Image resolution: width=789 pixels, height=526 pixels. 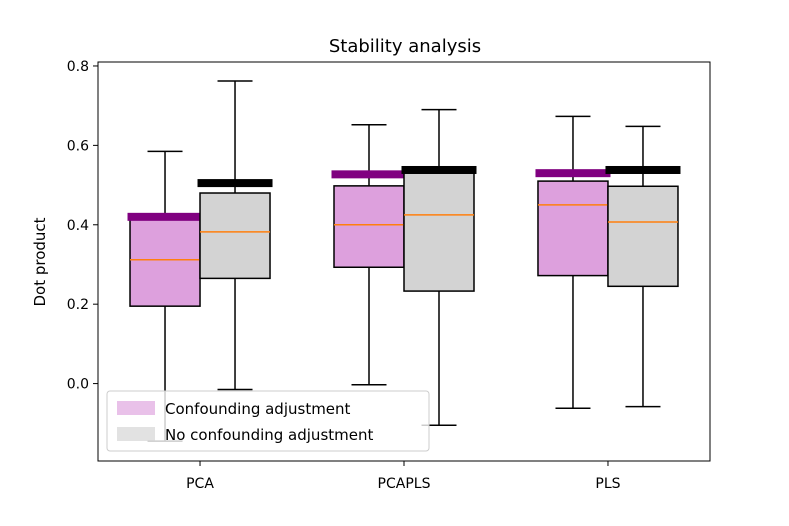 What do you see at coordinates (258, 409) in the screenshot?
I see `legend-label: Confounding adjustment` at bounding box center [258, 409].